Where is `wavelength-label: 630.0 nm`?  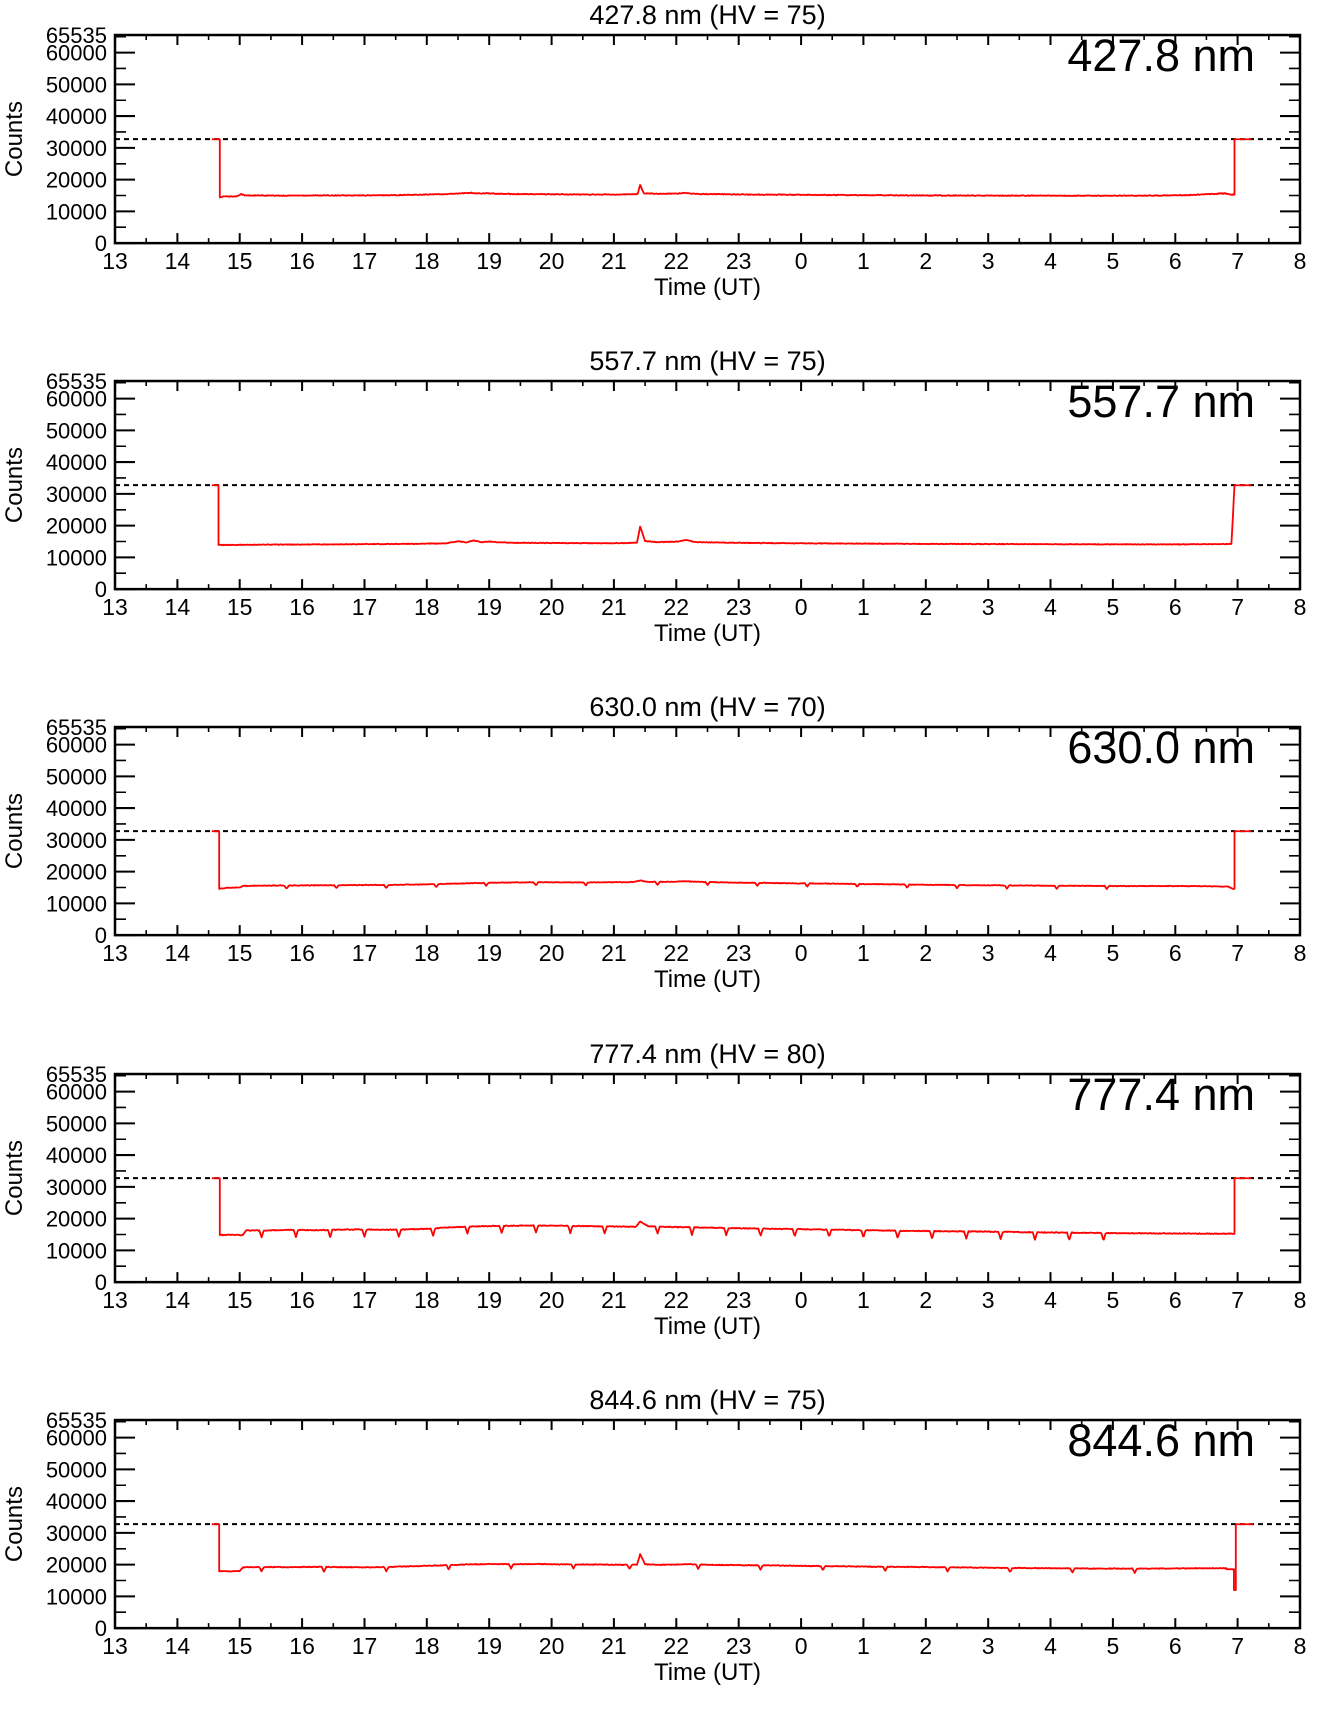
wavelength-label: 630.0 nm is located at coordinates (1161, 748).